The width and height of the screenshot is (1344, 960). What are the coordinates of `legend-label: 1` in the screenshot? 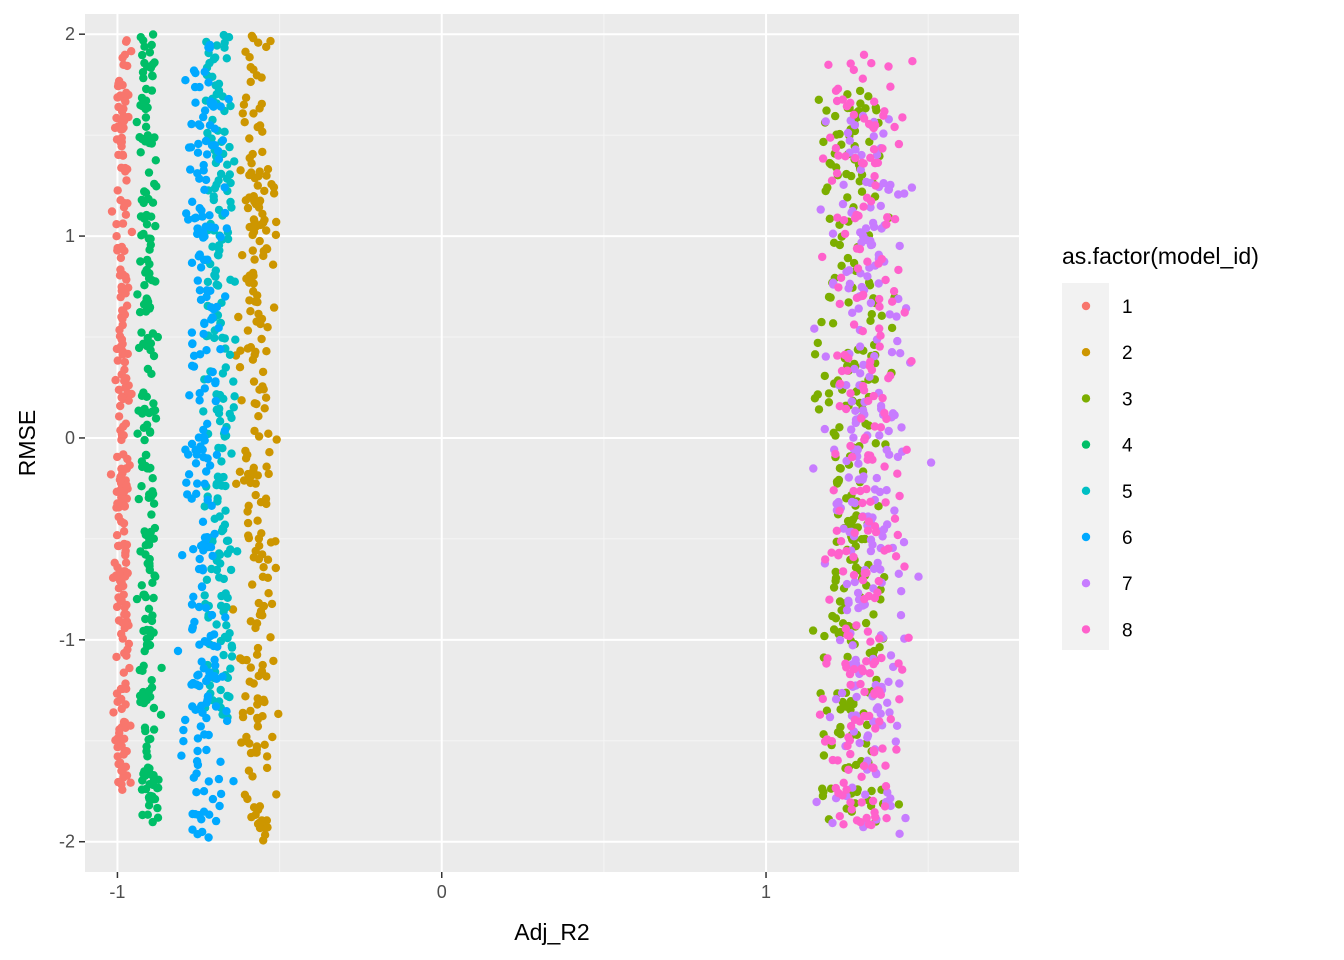 It's located at (1127, 307).